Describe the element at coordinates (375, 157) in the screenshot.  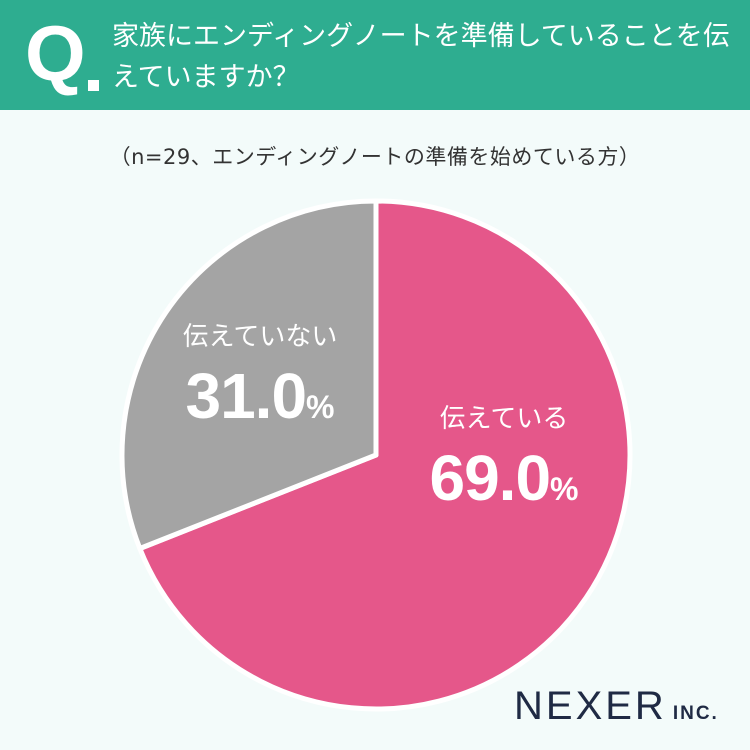
I see `chart-subtitle: （n=29、エンディングノートの準備を始めている方）` at that location.